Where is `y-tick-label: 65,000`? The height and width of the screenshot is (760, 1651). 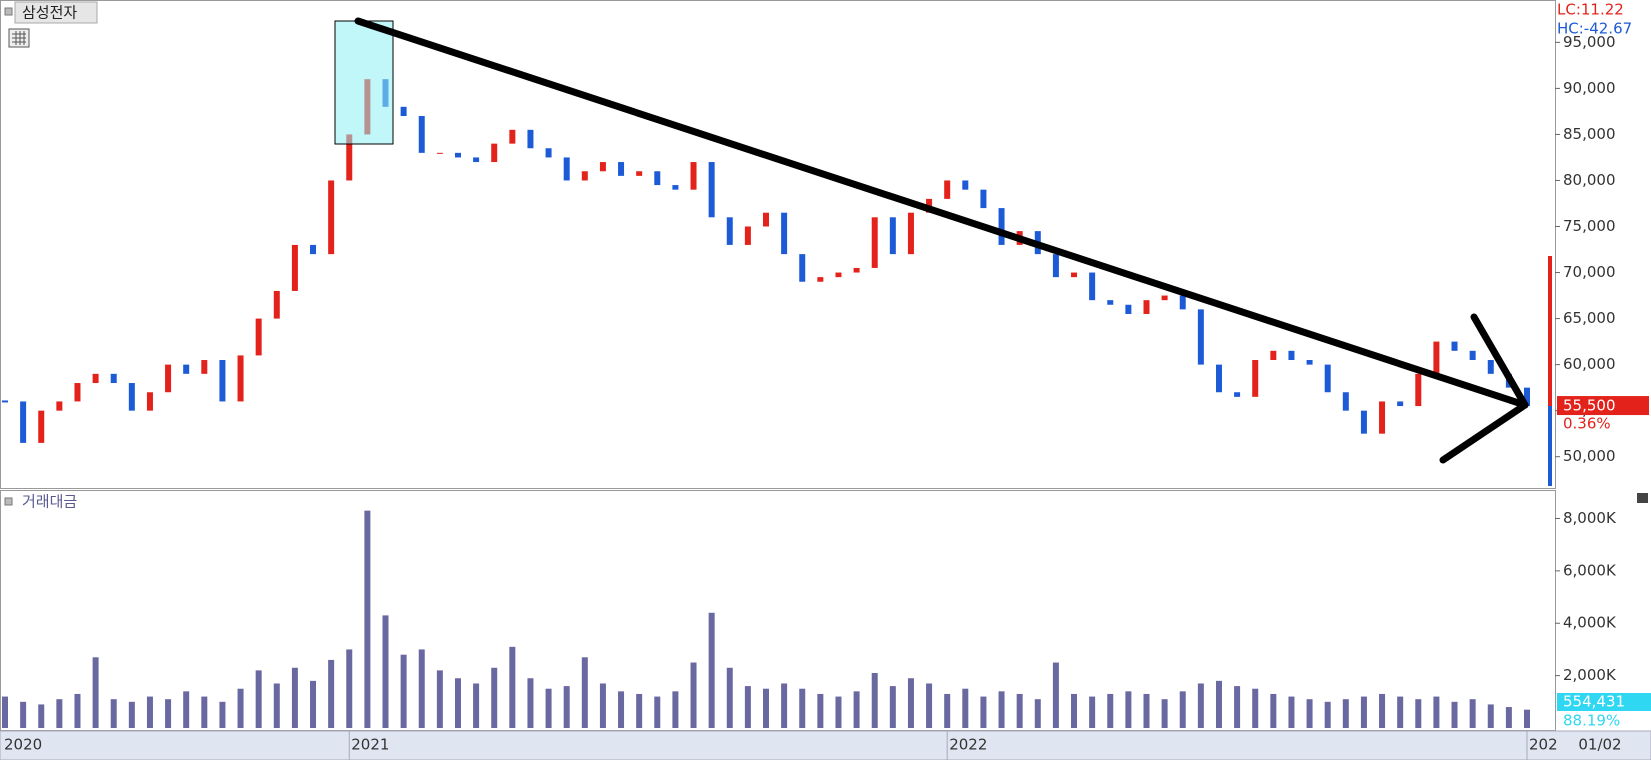 y-tick-label: 65,000 is located at coordinates (1589, 318).